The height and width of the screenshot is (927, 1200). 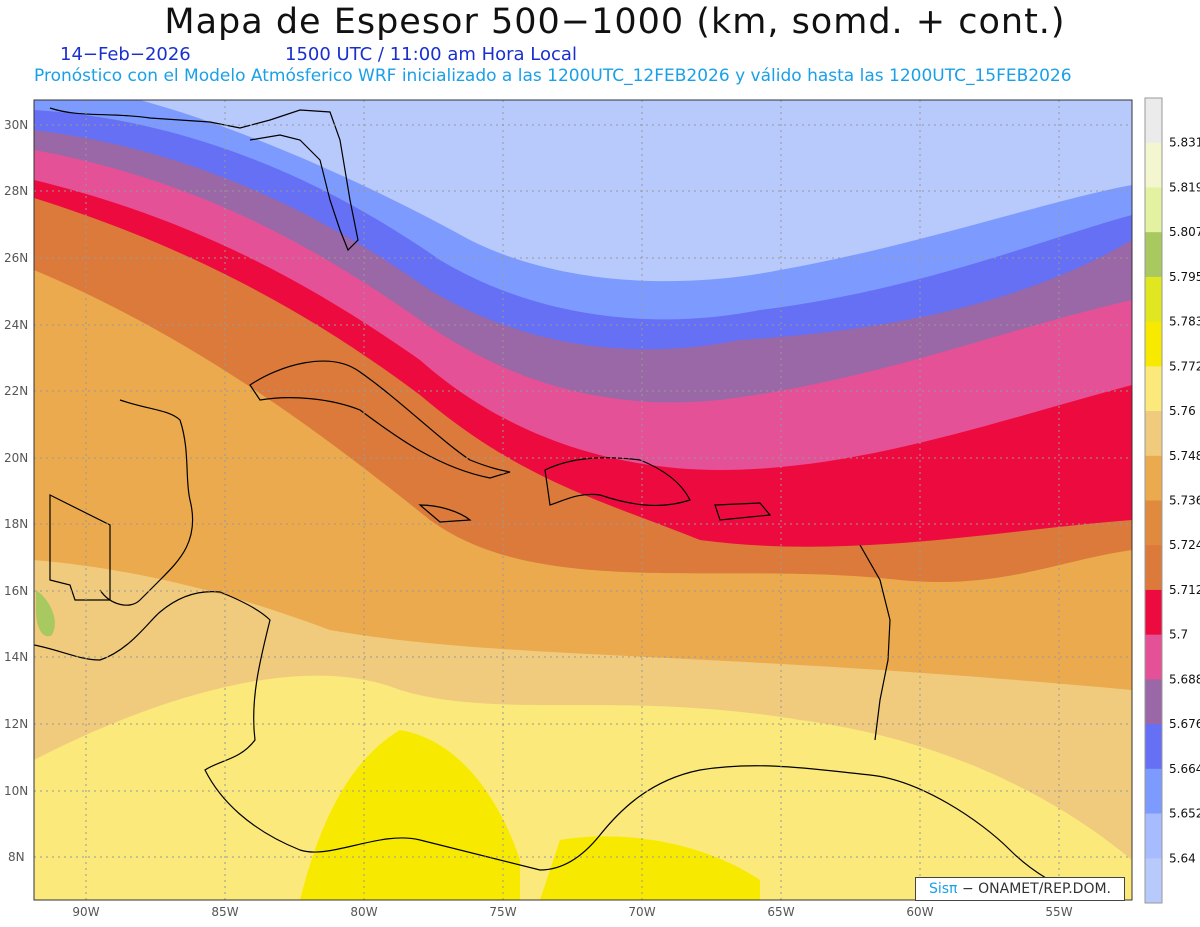 I want to click on colorbar-label: 5.712, so click(x=1184, y=590).